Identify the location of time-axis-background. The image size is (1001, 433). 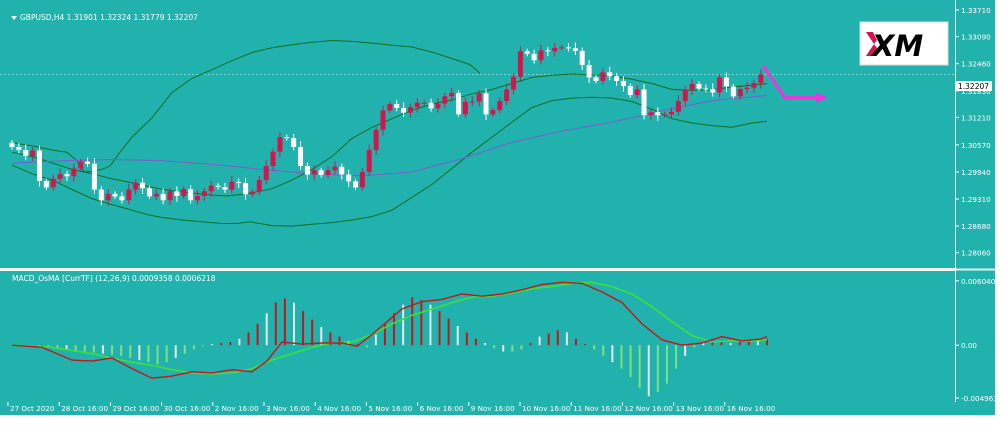
(497, 408).